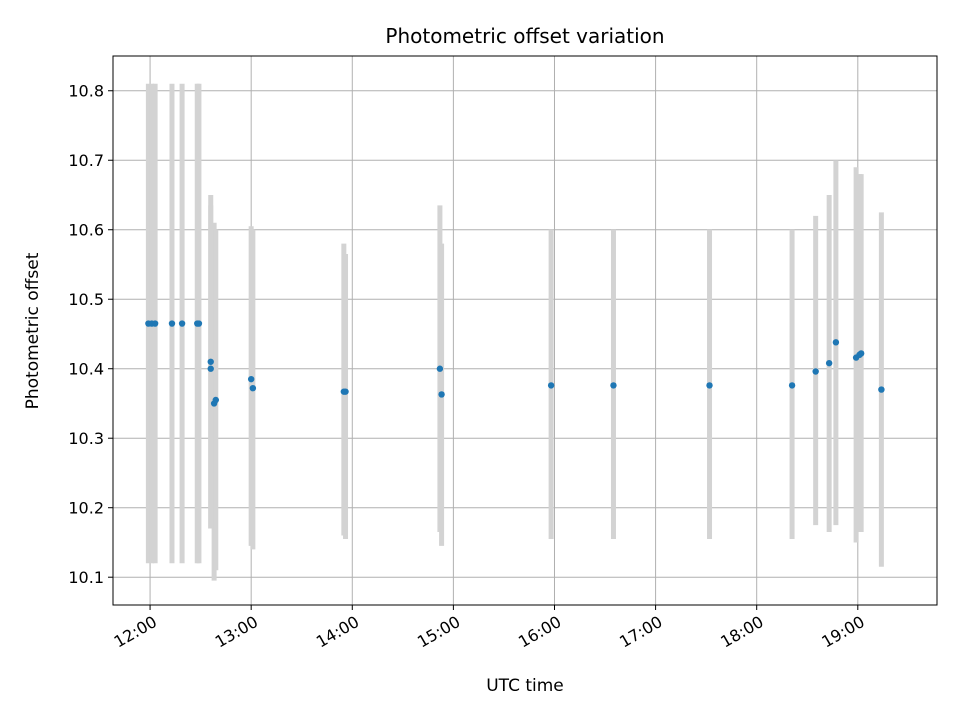  What do you see at coordinates (525, 686) in the screenshot?
I see `x-axis-label: UTC time` at bounding box center [525, 686].